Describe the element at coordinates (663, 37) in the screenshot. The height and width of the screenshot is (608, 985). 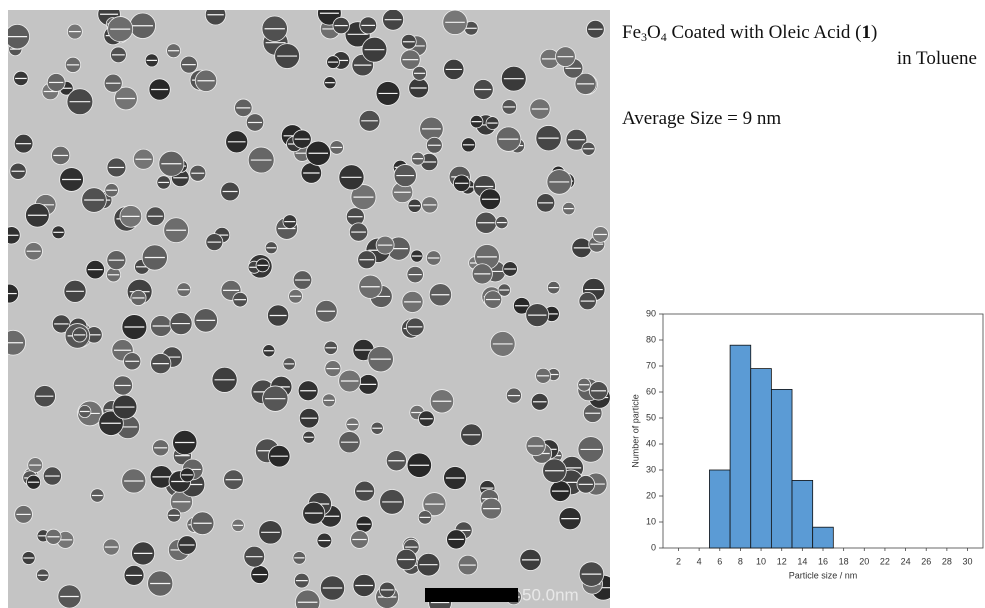
I see `subscript: 4` at that location.